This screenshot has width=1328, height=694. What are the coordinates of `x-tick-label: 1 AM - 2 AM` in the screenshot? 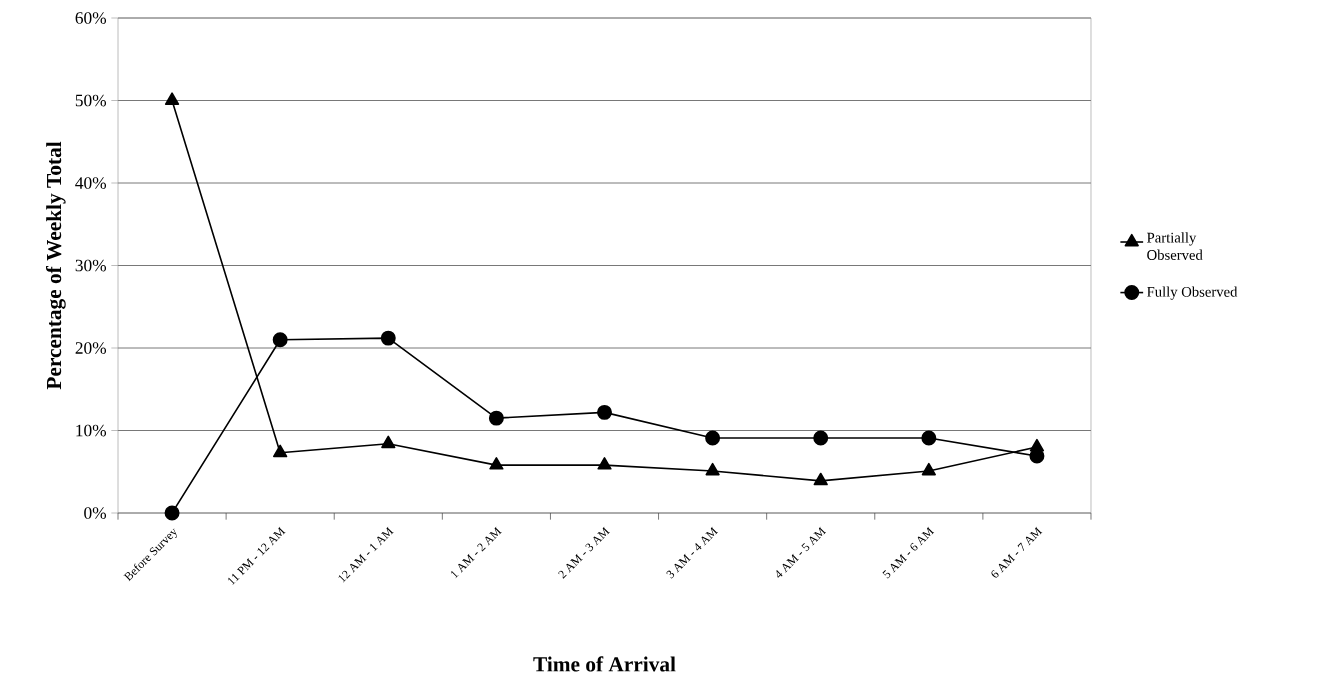 It's located at (476, 552).